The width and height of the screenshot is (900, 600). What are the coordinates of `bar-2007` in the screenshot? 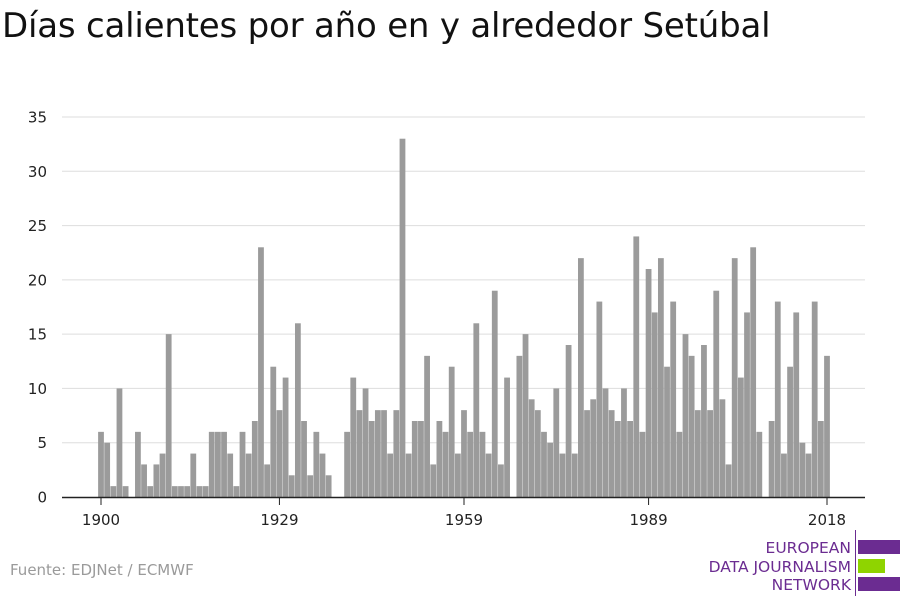 It's located at (759, 464).